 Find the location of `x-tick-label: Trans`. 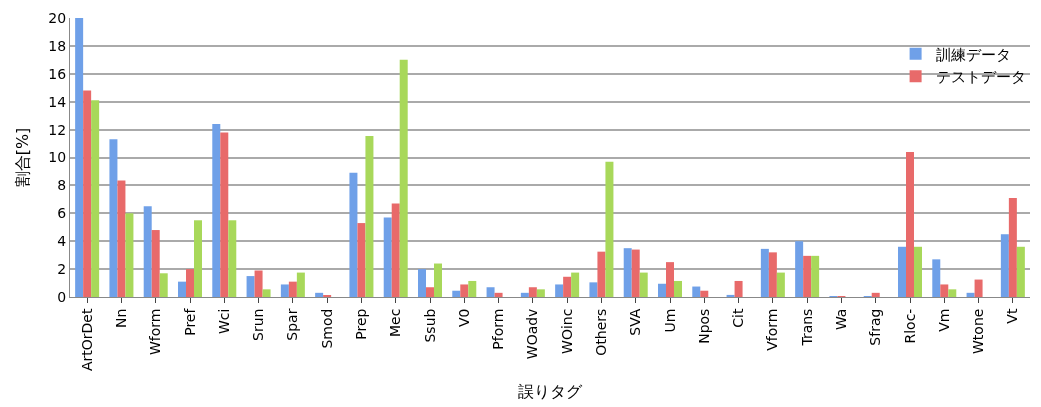

x-tick-label: Trans is located at coordinates (806, 327).